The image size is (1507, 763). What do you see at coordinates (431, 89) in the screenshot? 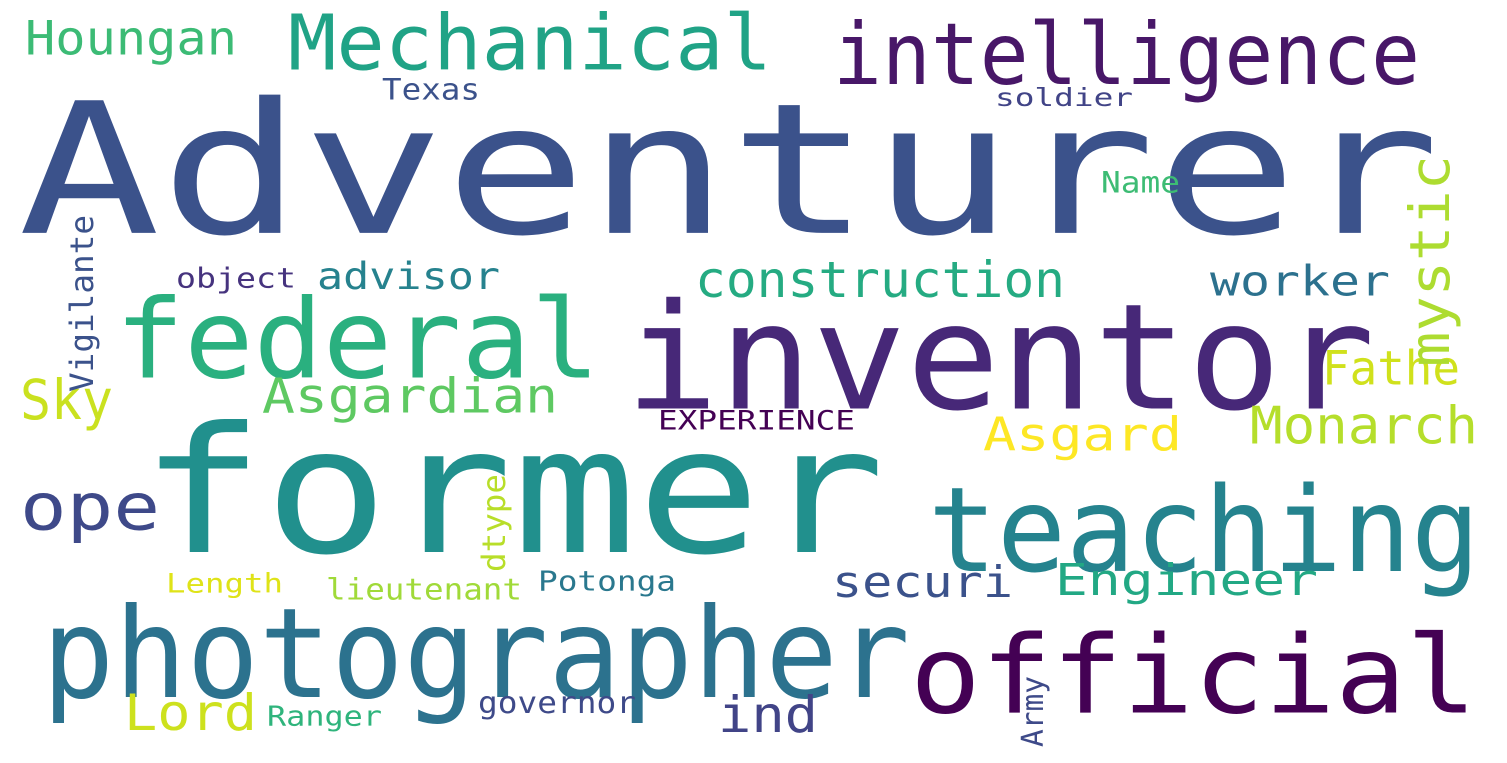
I see `word-texas: Texas` at bounding box center [431, 89].